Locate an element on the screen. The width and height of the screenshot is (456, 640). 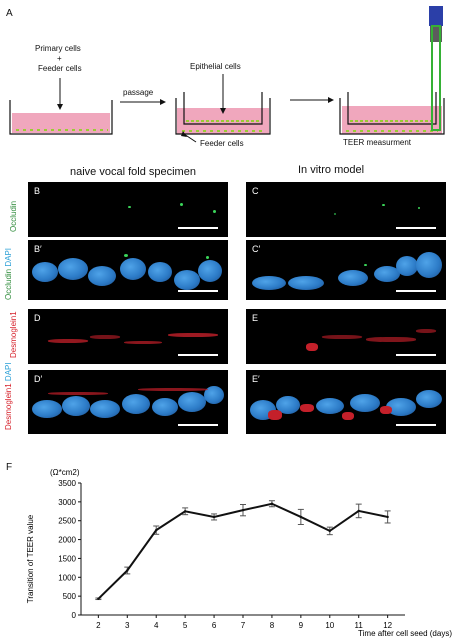
label-plus: + is located at coordinates (59, 58).